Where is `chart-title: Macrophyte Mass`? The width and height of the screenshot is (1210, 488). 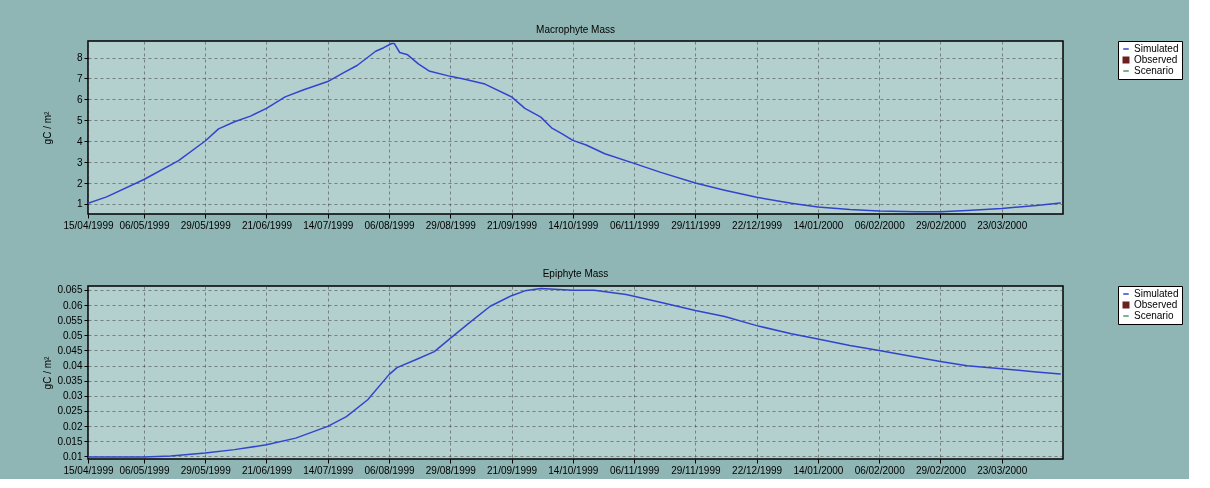 chart-title: Macrophyte Mass is located at coordinates (575, 29).